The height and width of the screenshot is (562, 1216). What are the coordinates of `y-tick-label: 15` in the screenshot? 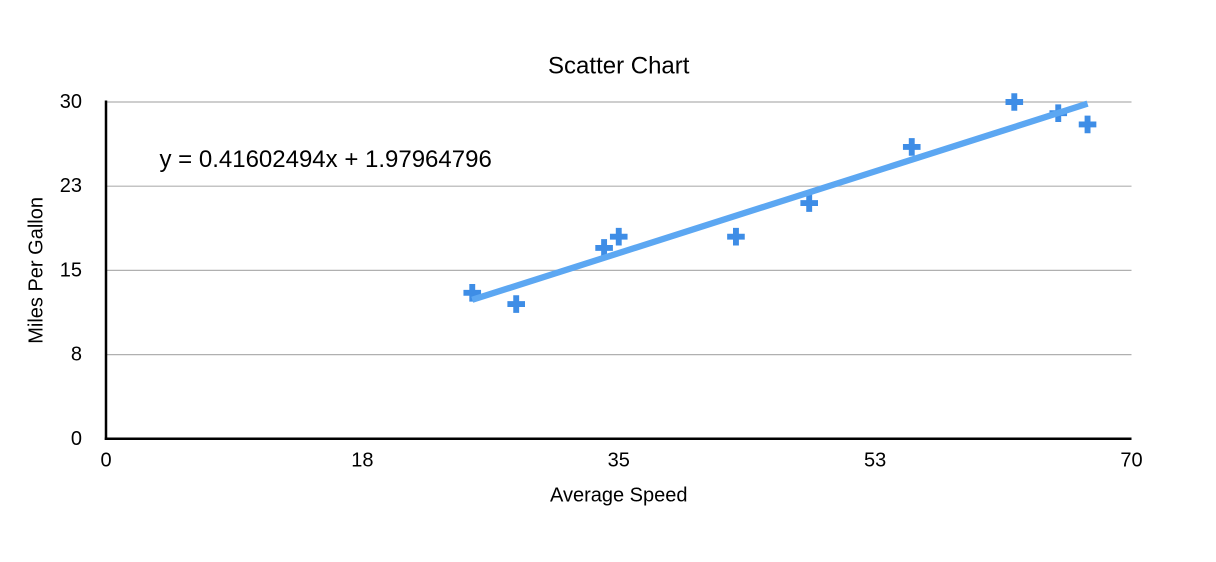 It's located at (71, 270).